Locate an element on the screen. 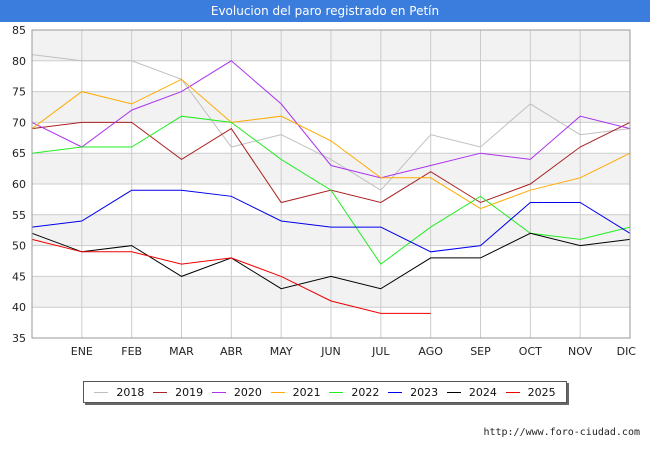 This screenshot has width=650, height=450. y-tick-label: 75 is located at coordinates (19, 92).